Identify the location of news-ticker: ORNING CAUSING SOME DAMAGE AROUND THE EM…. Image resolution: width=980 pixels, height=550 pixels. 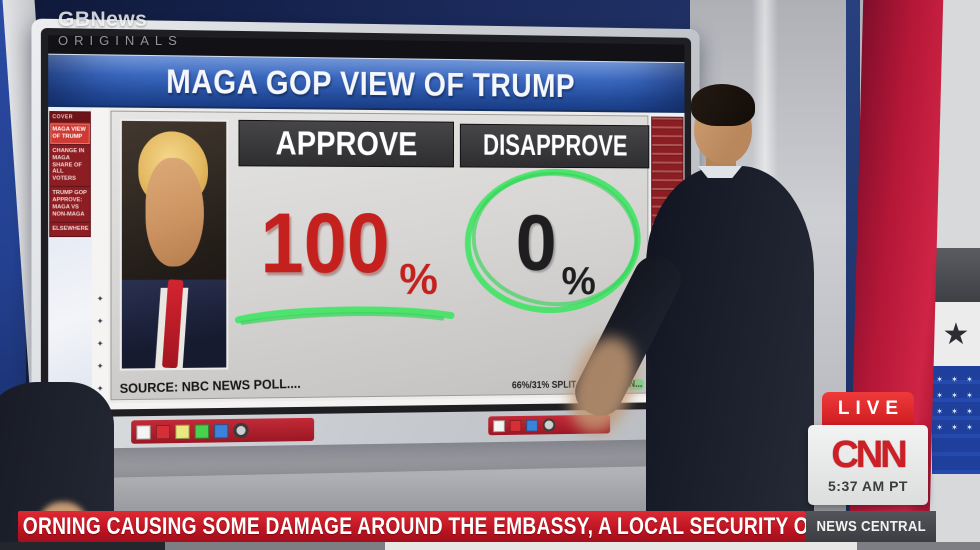
(412, 526).